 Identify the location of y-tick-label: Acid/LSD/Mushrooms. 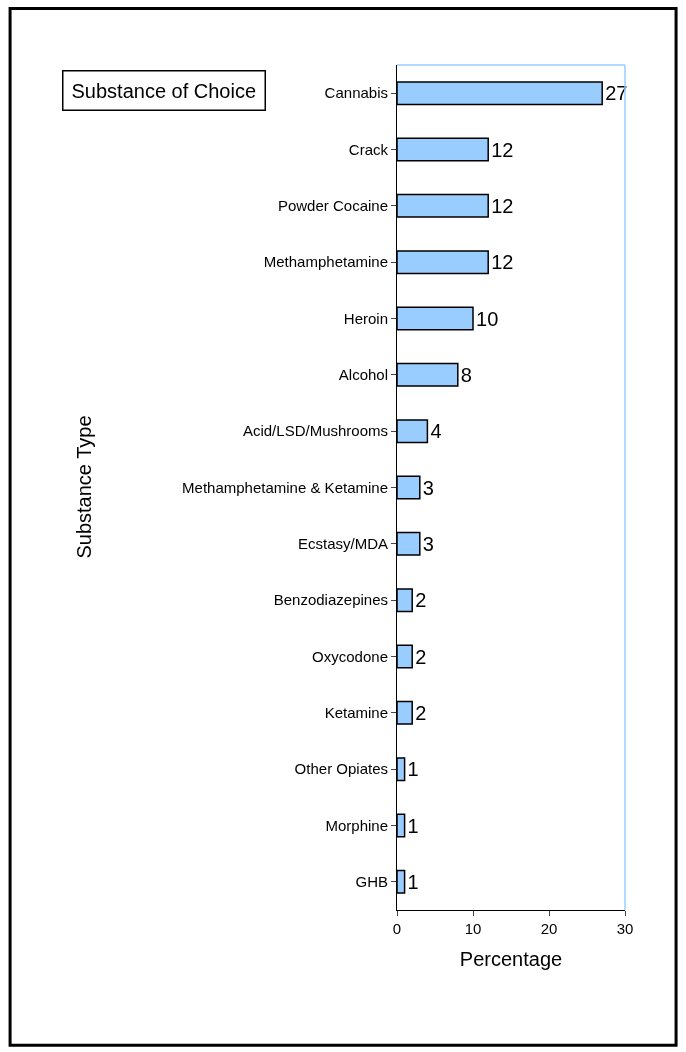
(315, 431).